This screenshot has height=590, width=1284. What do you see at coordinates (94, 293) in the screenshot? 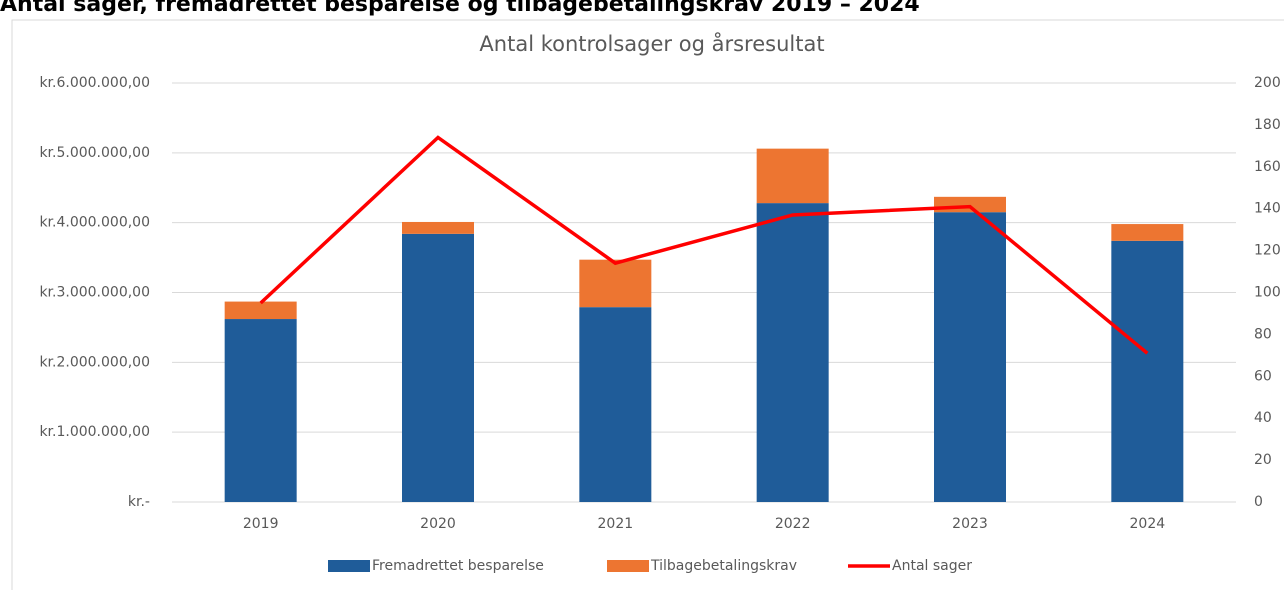
I see `y-tick-label: kr.3.000.000,00` at bounding box center [94, 293].